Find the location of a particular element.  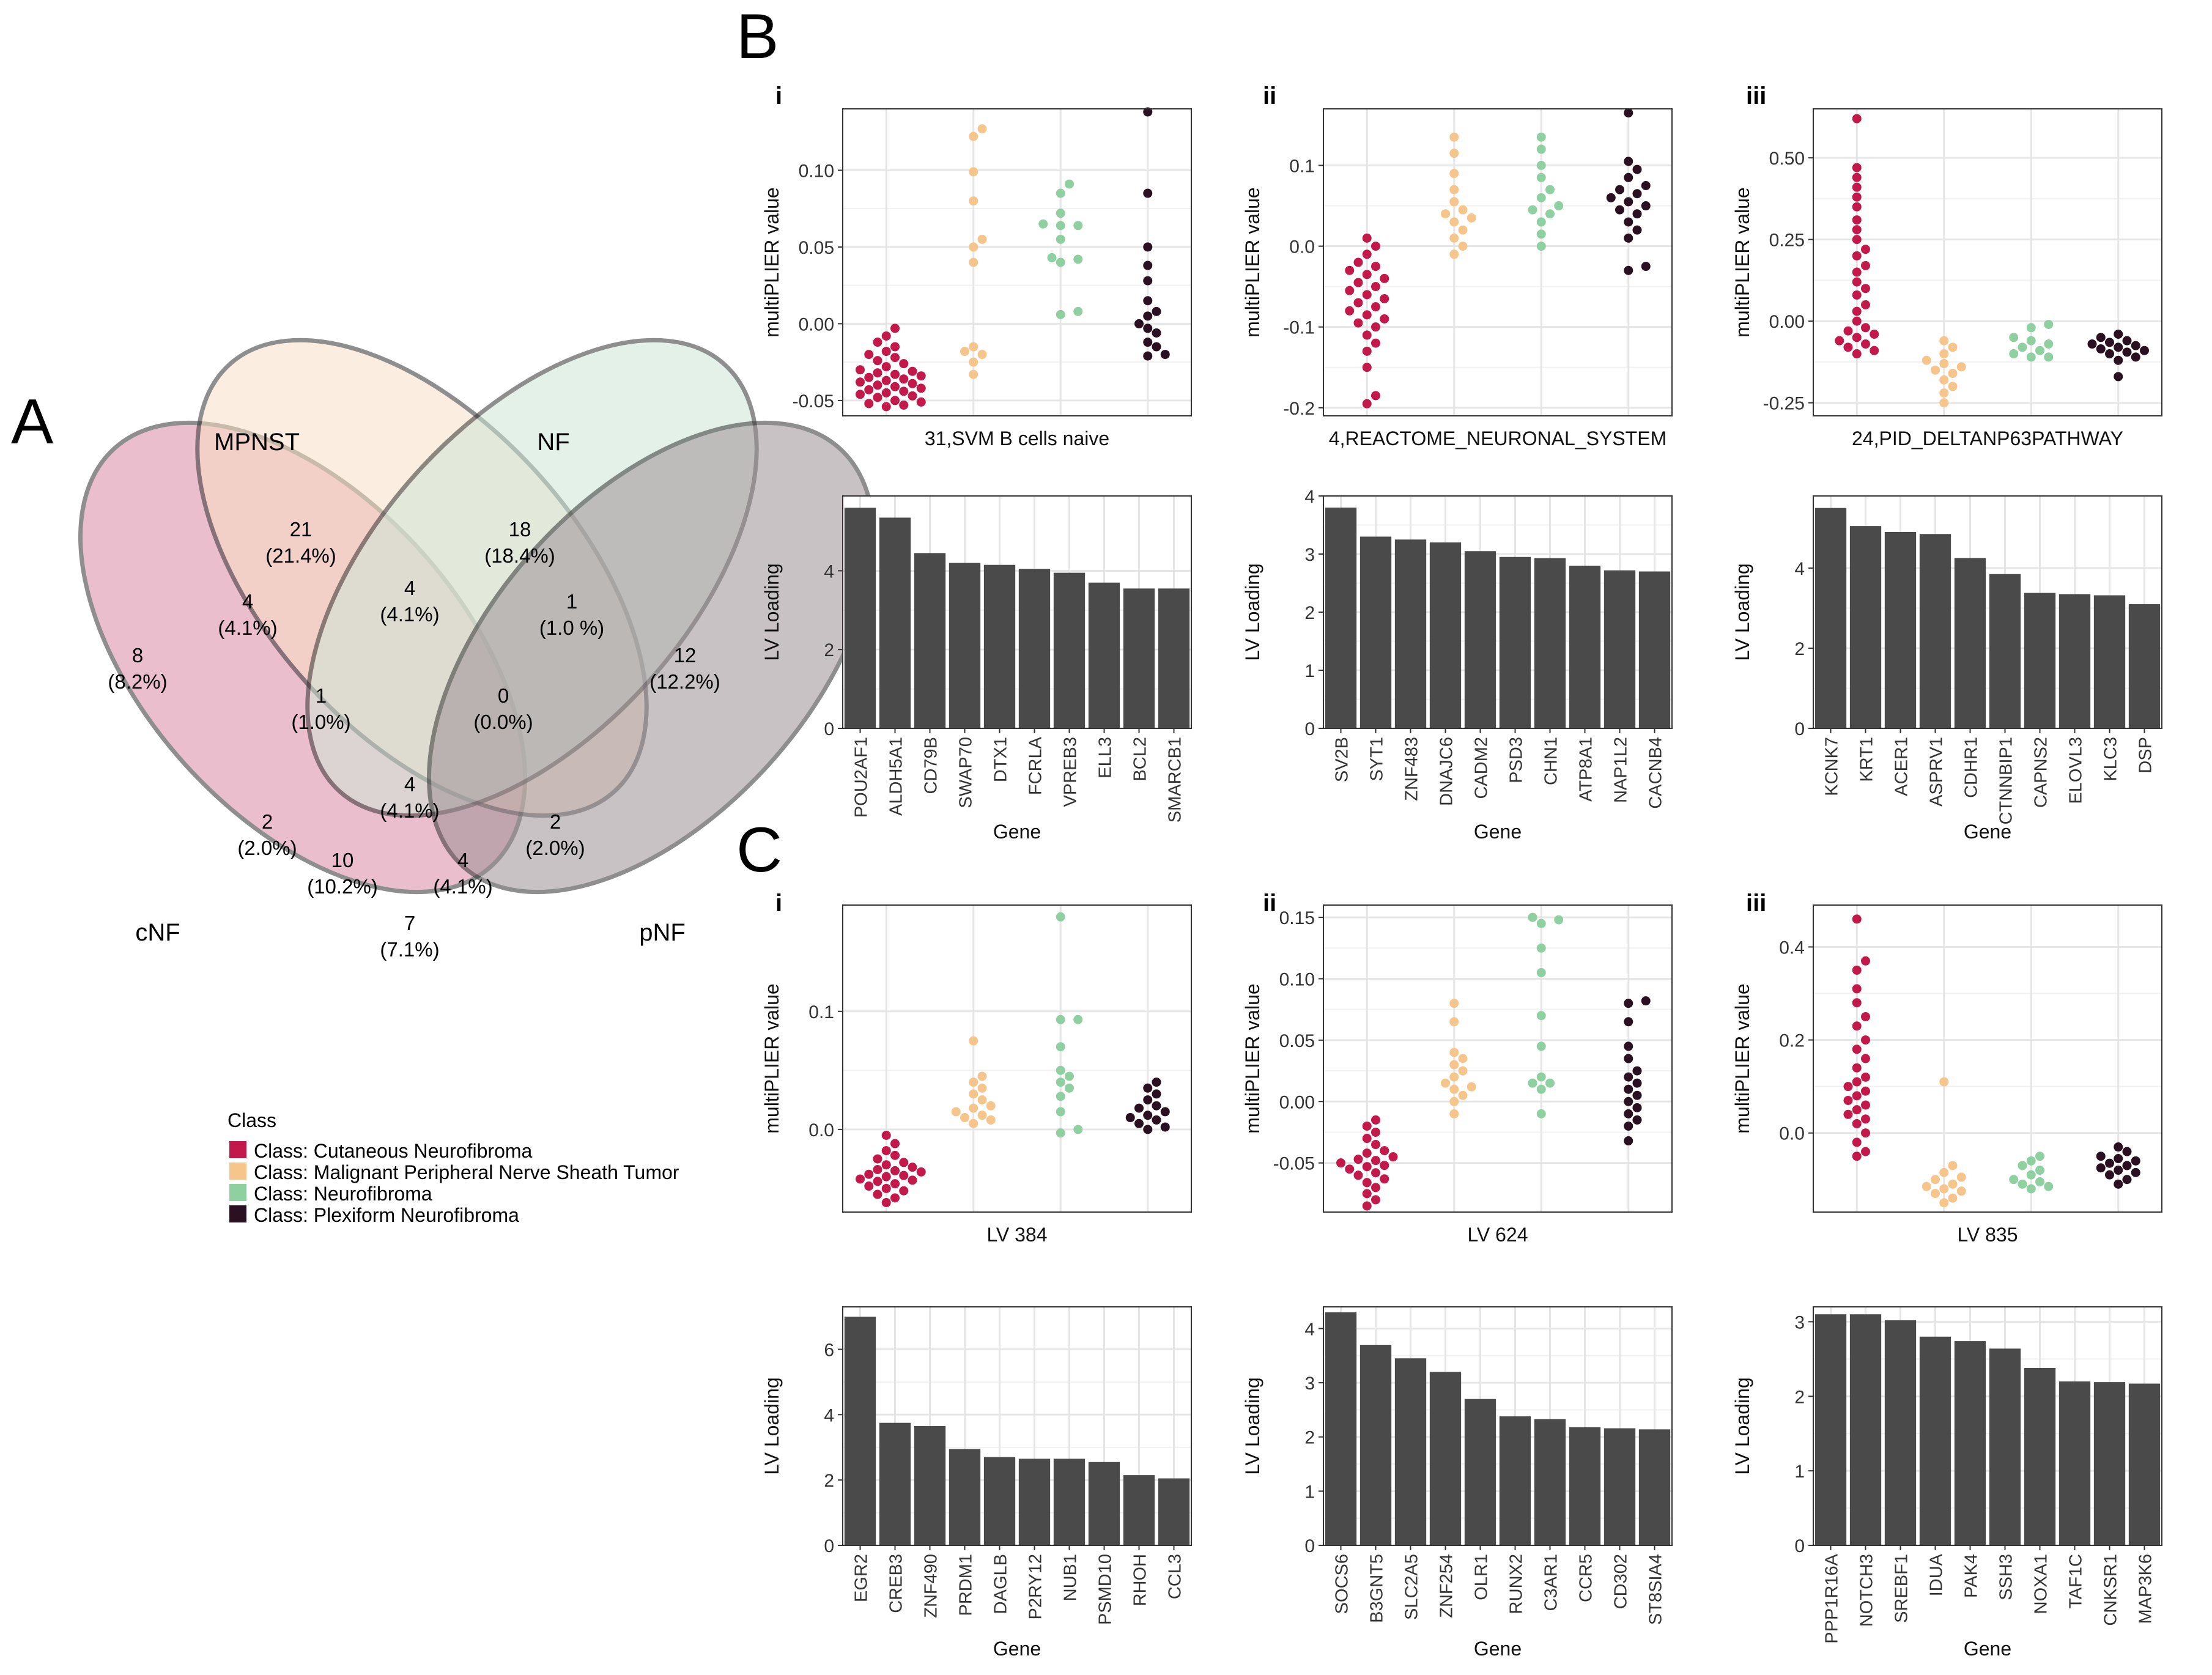

y-tick-label: 1 is located at coordinates (1309, 671).